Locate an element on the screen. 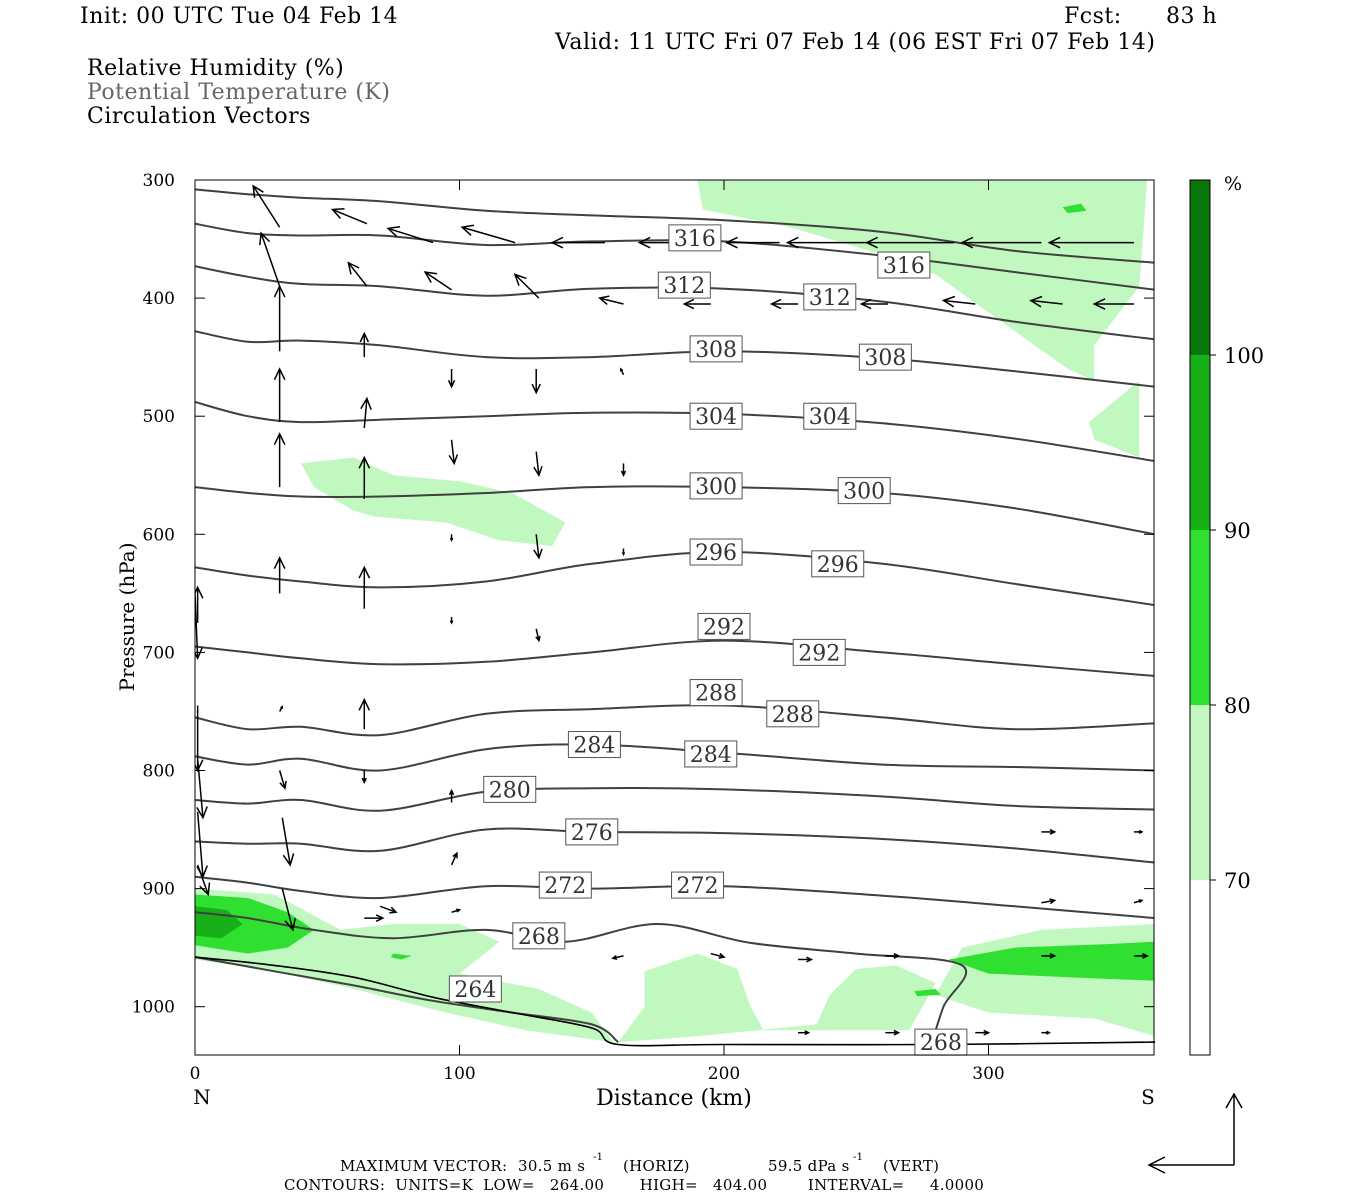 The height and width of the screenshot is (1200, 1350). max-horizontal-value: 30.5 m s is located at coordinates (552, 1166).